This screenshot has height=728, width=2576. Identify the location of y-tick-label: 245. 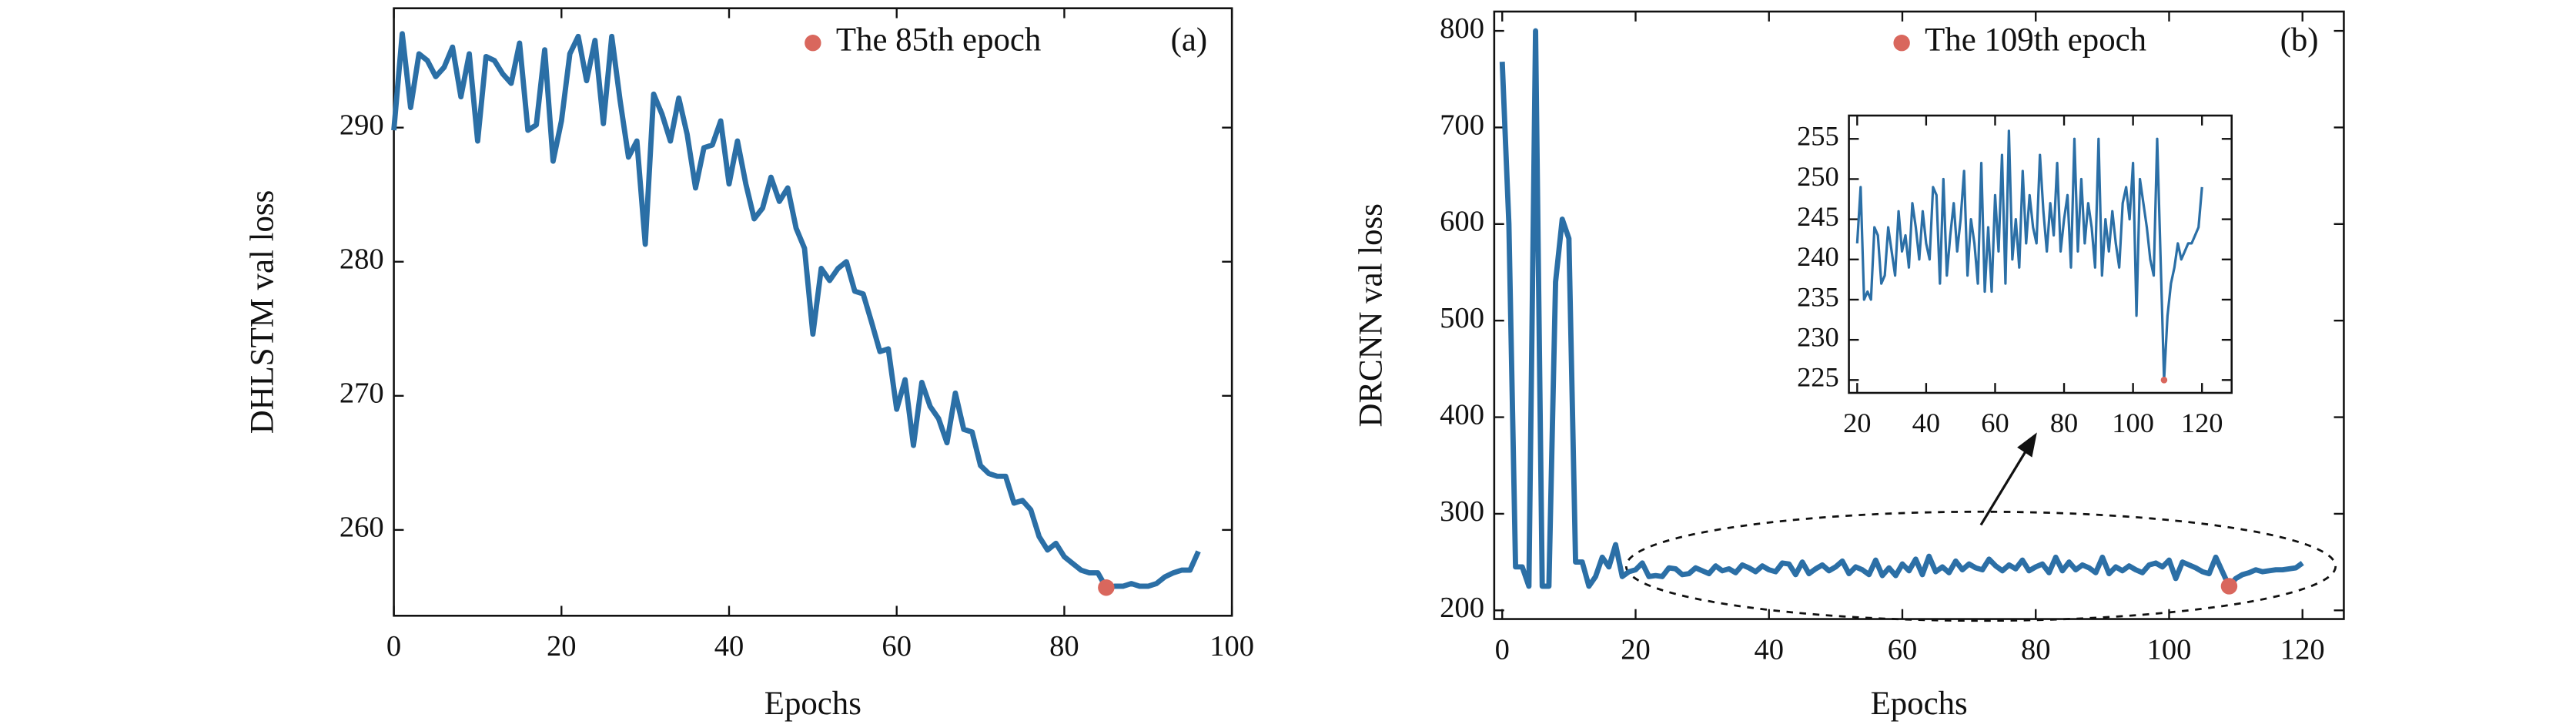
(1818, 217).